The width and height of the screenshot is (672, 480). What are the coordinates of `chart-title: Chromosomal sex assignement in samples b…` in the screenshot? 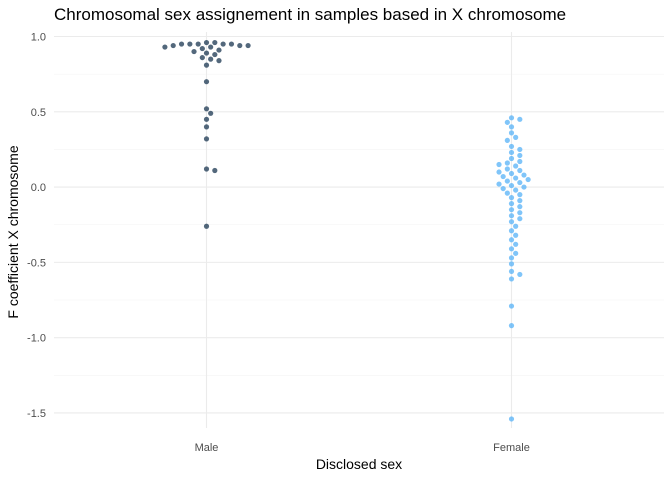 It's located at (310, 14).